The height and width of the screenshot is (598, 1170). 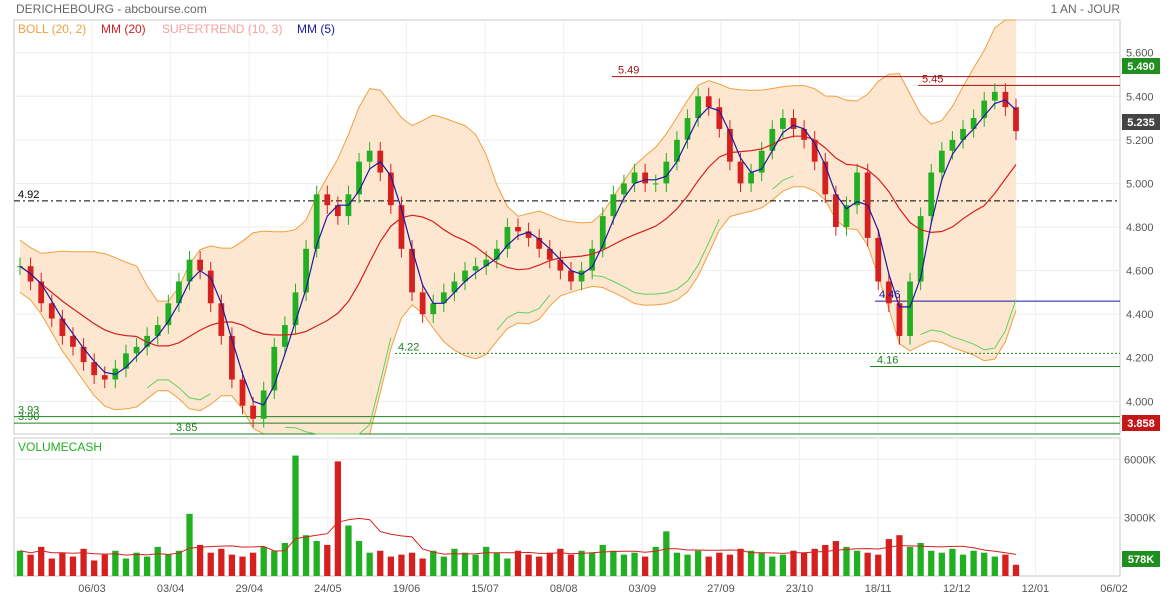 What do you see at coordinates (564, 589) in the screenshot?
I see `x-tick-label: 08/08` at bounding box center [564, 589].